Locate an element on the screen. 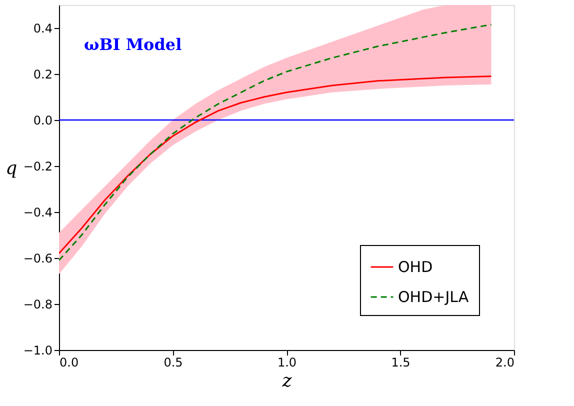 Image resolution: width=574 pixels, height=406 pixels. x-tick-label: 1.0 is located at coordinates (287, 363).